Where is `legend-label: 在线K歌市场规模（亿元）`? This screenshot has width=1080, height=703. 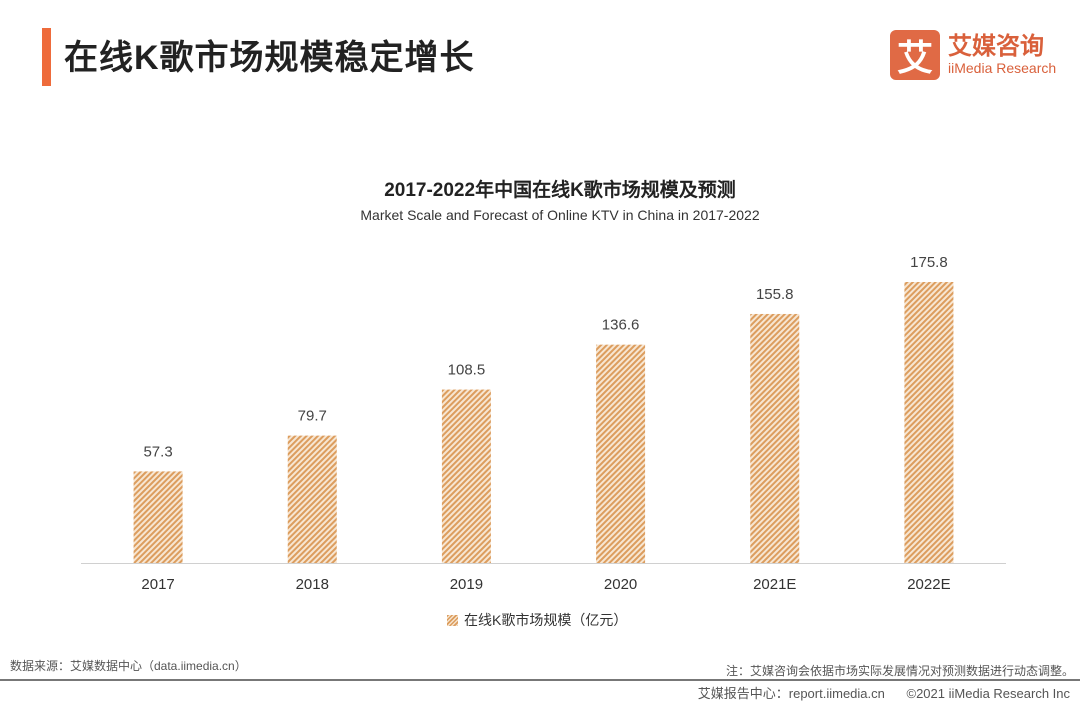
legend-label: 在线K歌市场规模（亿元） is located at coordinates (546, 620).